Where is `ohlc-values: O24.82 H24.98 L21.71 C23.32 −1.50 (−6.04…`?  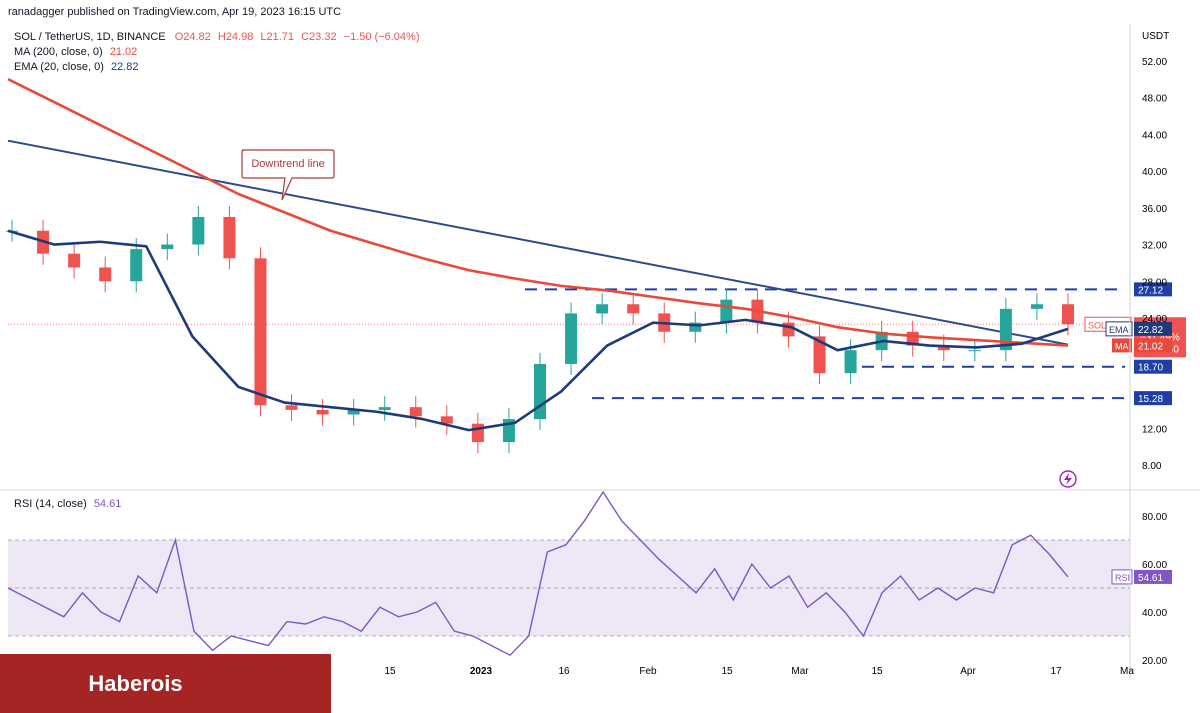
ohlc-values: O24.82 H24.98 L21.71 C23.32 −1.50 (−6.04… is located at coordinates (299, 37).